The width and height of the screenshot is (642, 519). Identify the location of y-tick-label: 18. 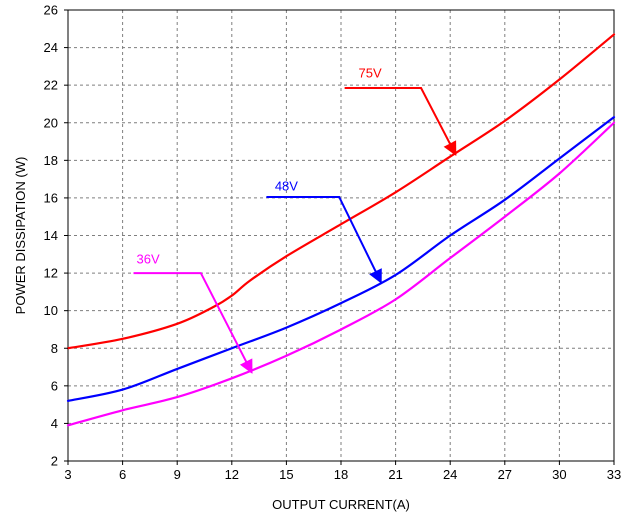
(51, 160).